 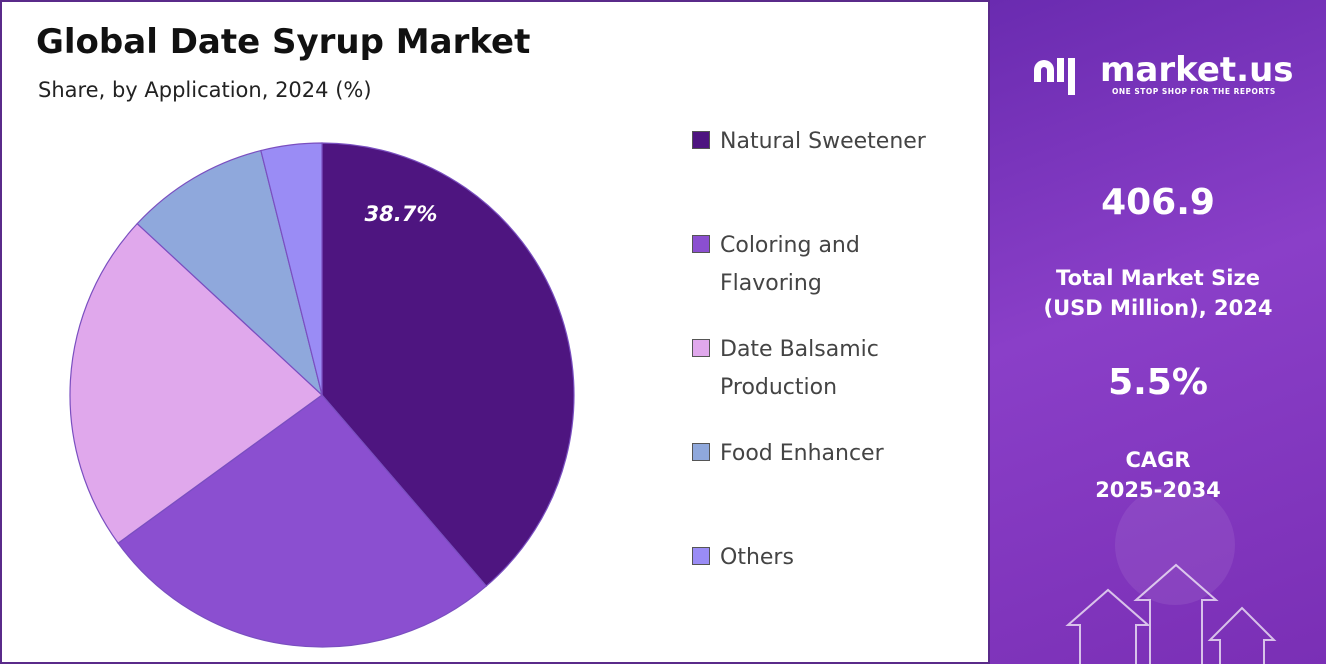 I want to click on legend-label: Others, so click(x=757, y=557).